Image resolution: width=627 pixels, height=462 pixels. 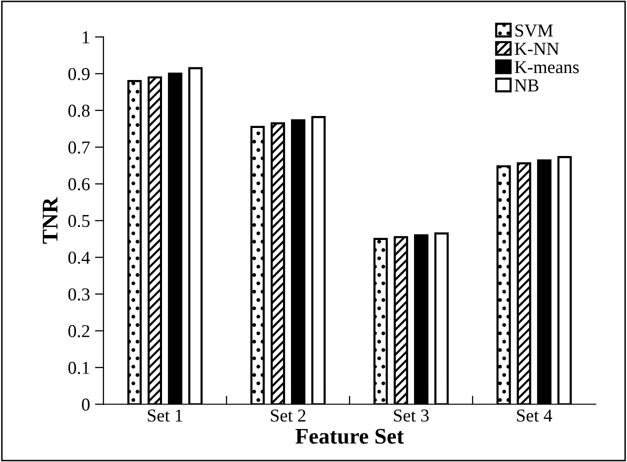 What do you see at coordinates (534, 416) in the screenshot?
I see `x-tick-label: Set 4` at bounding box center [534, 416].